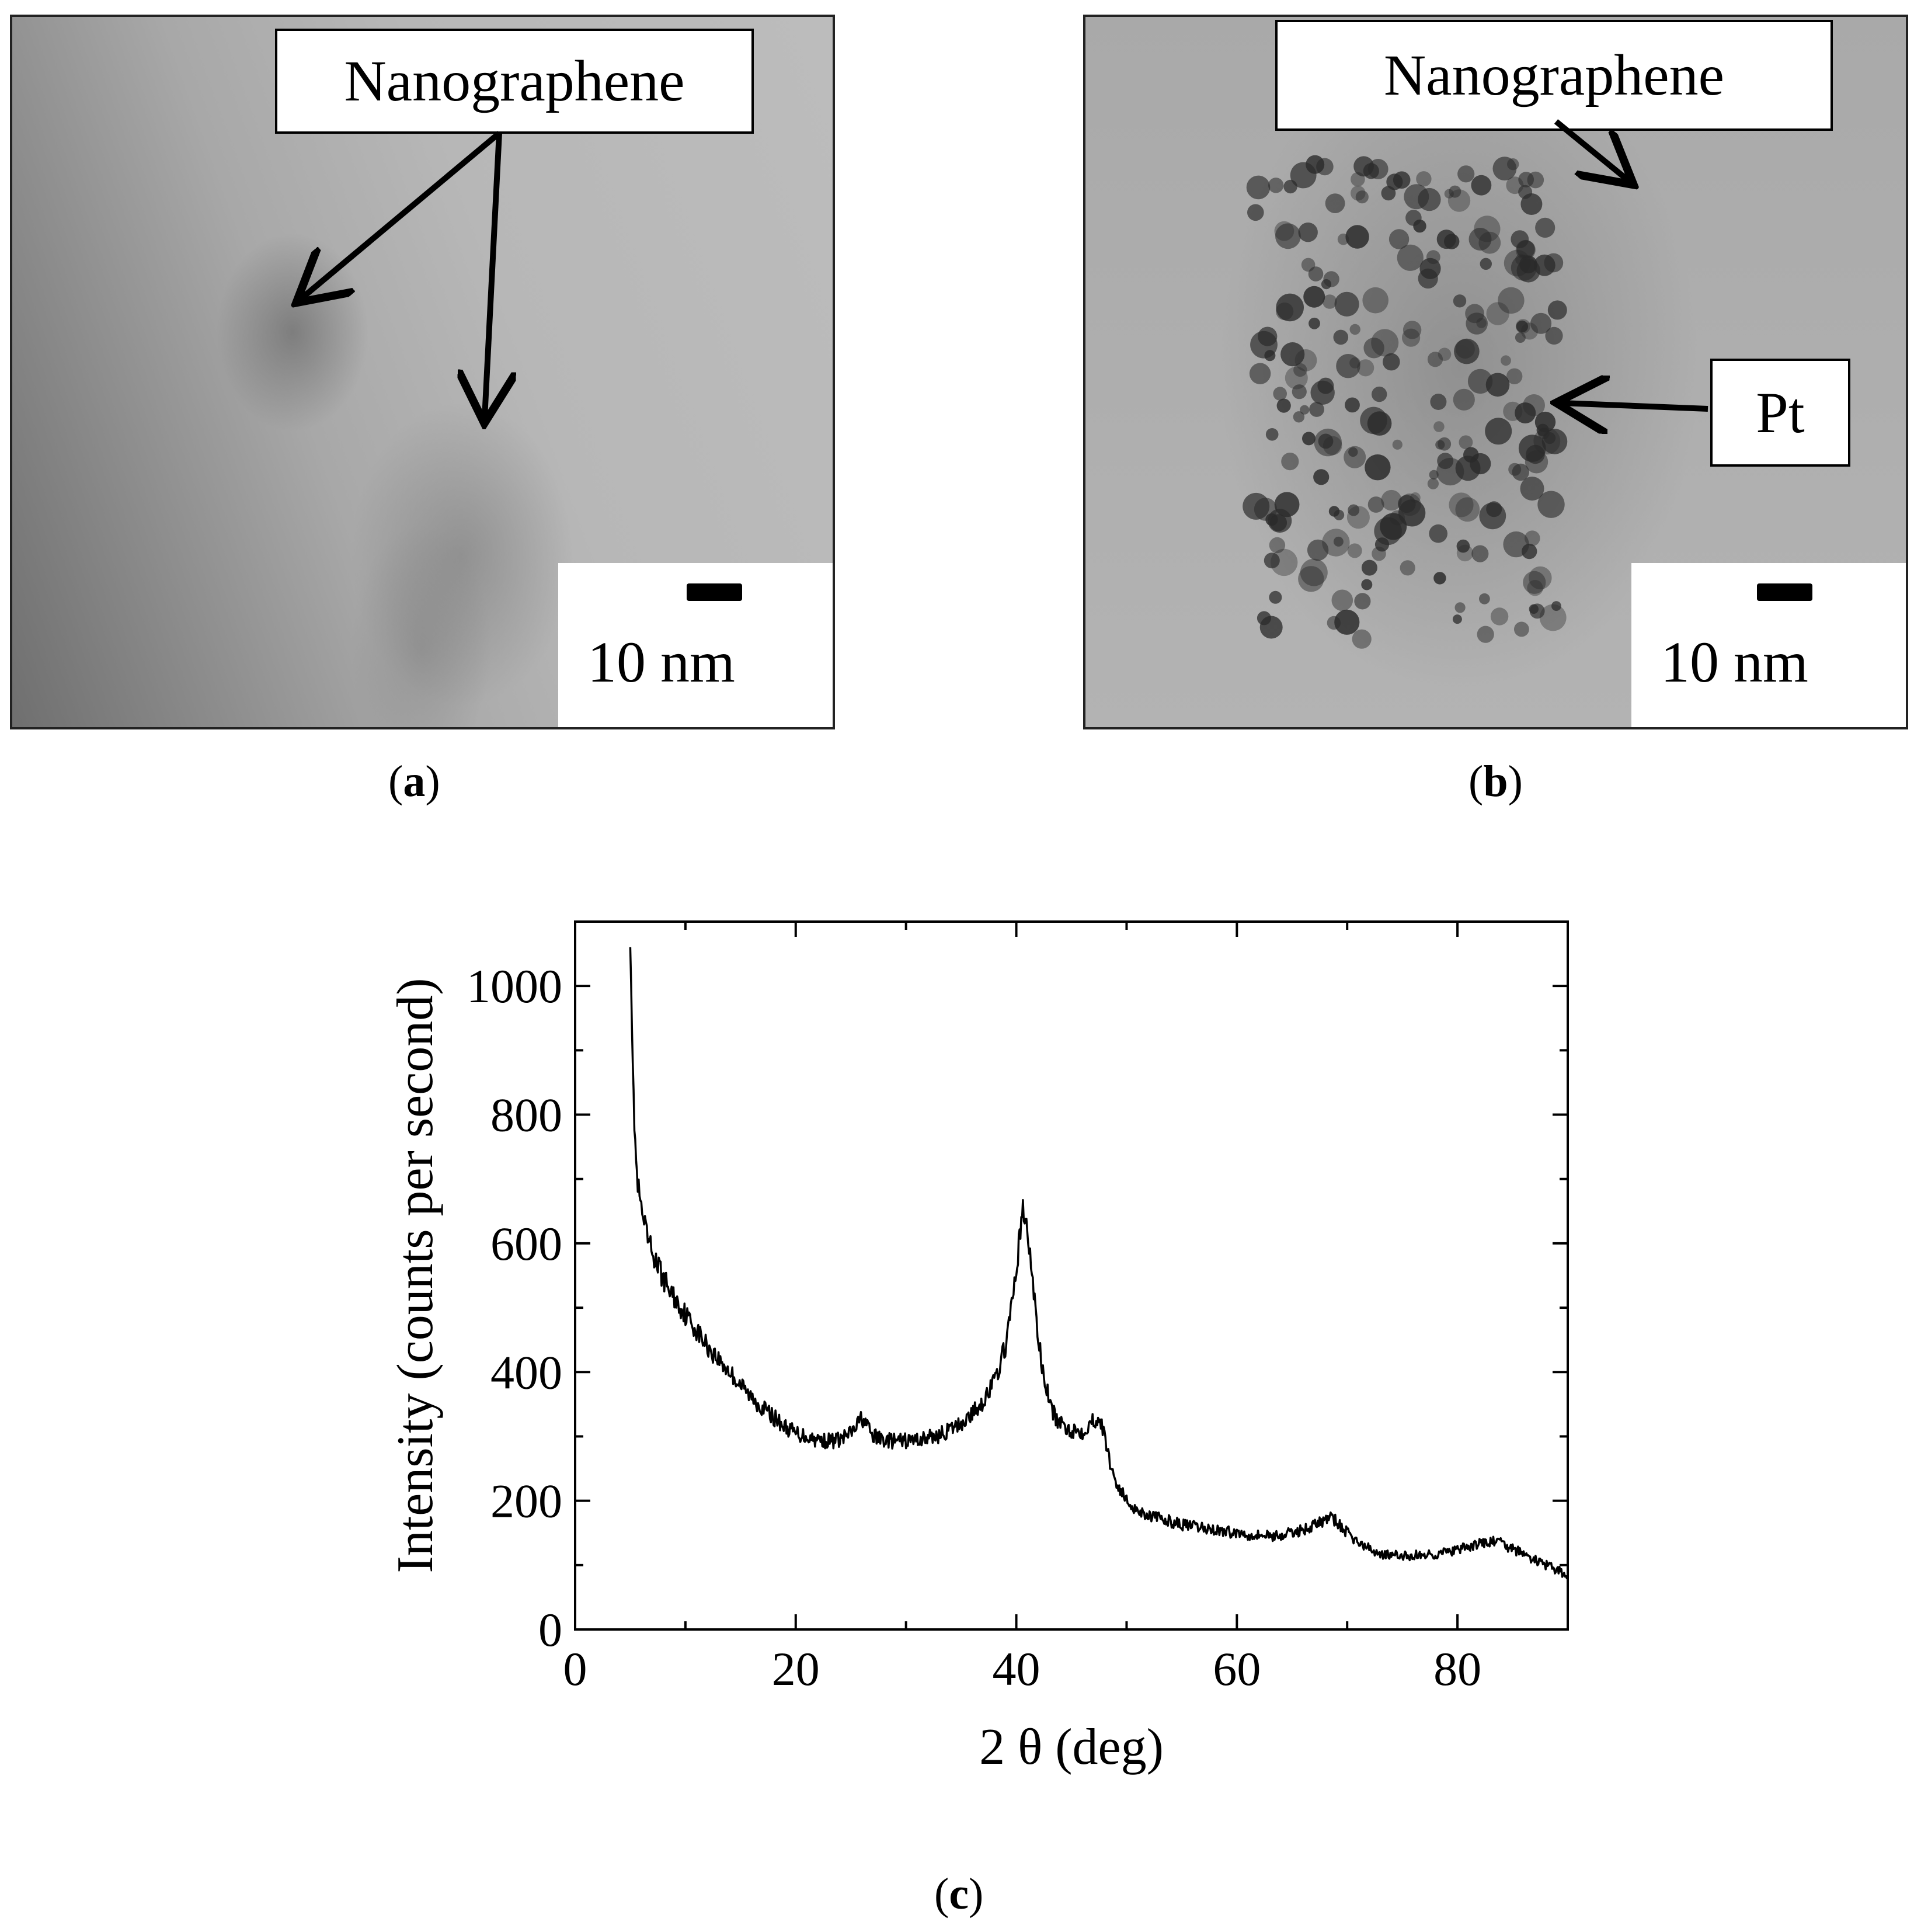 The width and height of the screenshot is (1914, 1932). I want to click on y-tick-label: 800, so click(526, 1115).